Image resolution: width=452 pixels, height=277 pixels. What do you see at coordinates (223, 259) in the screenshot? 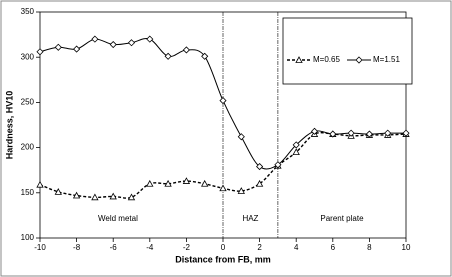
I see `x-axis-title: Distance from FB, mm` at bounding box center [223, 259].